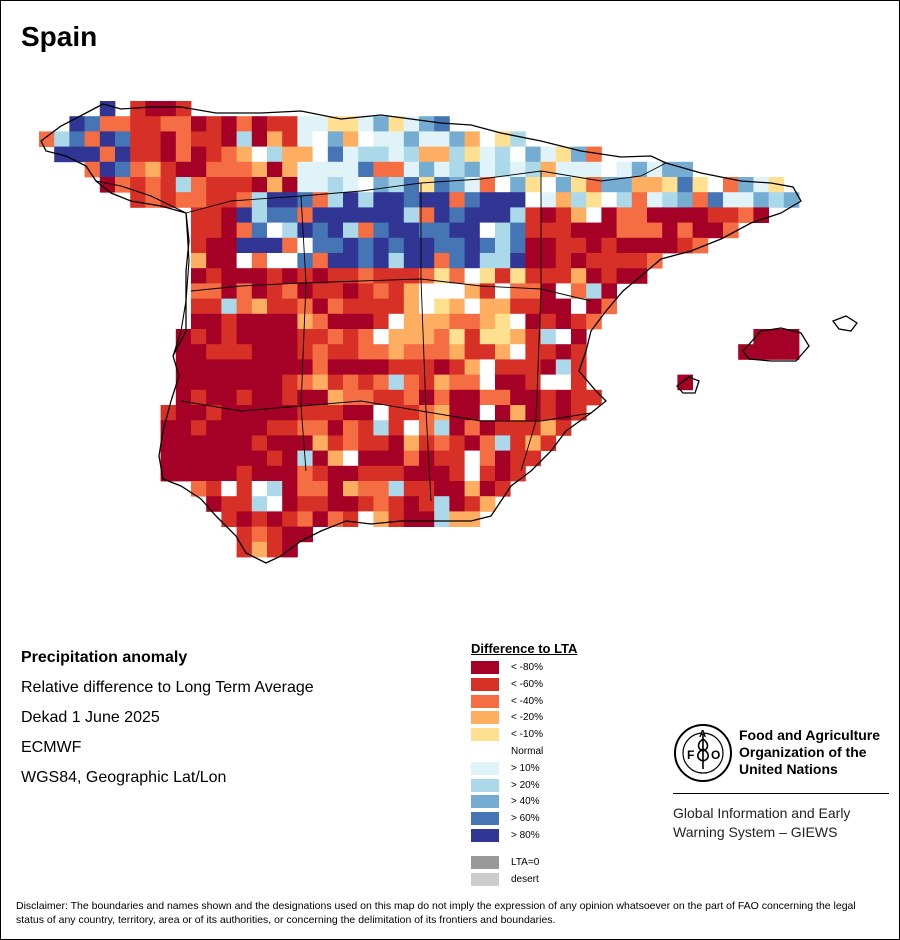  What do you see at coordinates (426, 188) in the screenshot?
I see `internal-border-north` at bounding box center [426, 188].